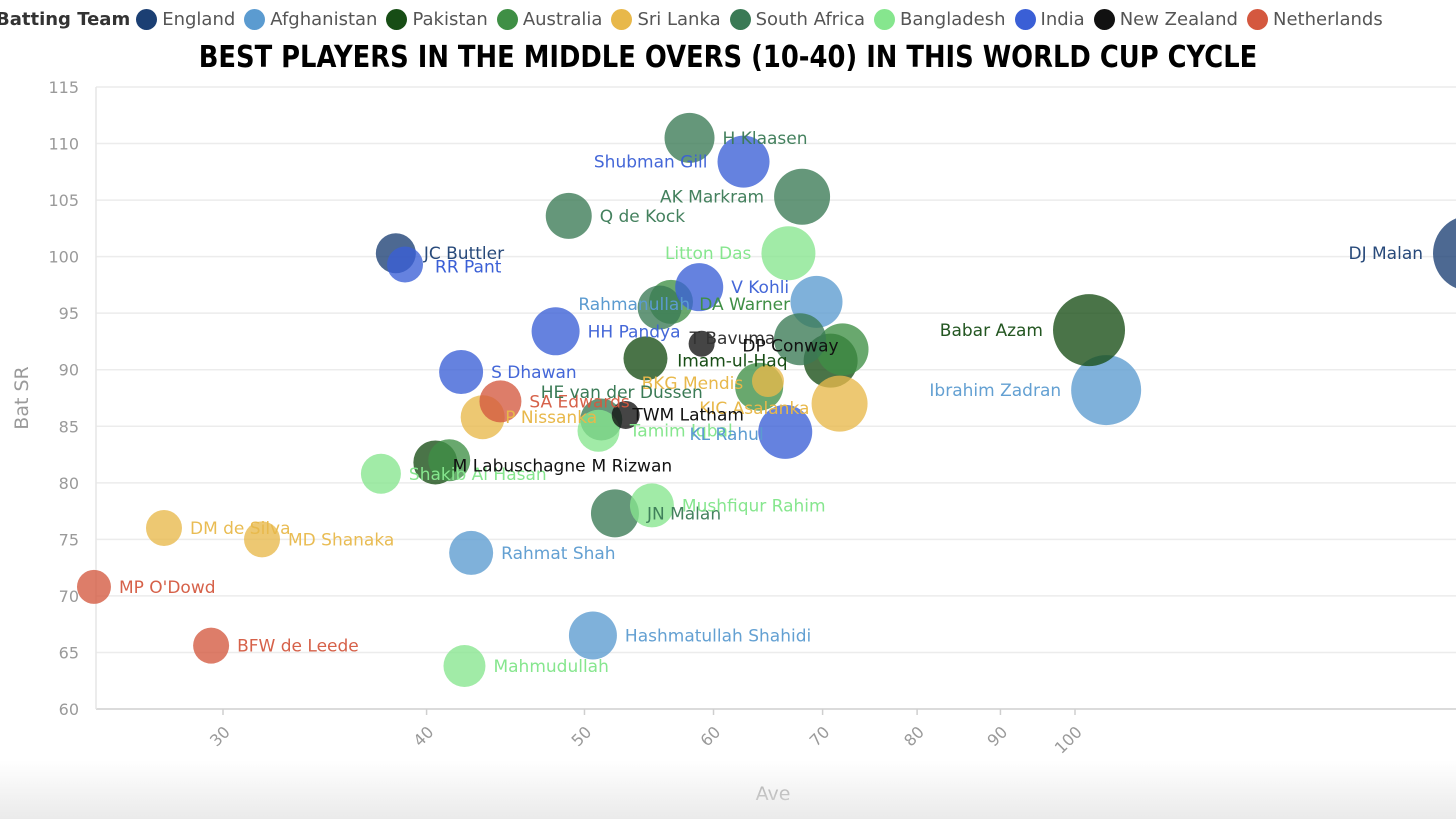 This screenshot has width=1456, height=819. What do you see at coordinates (914, 736) in the screenshot?
I see `x-tick-label: 80` at bounding box center [914, 736].